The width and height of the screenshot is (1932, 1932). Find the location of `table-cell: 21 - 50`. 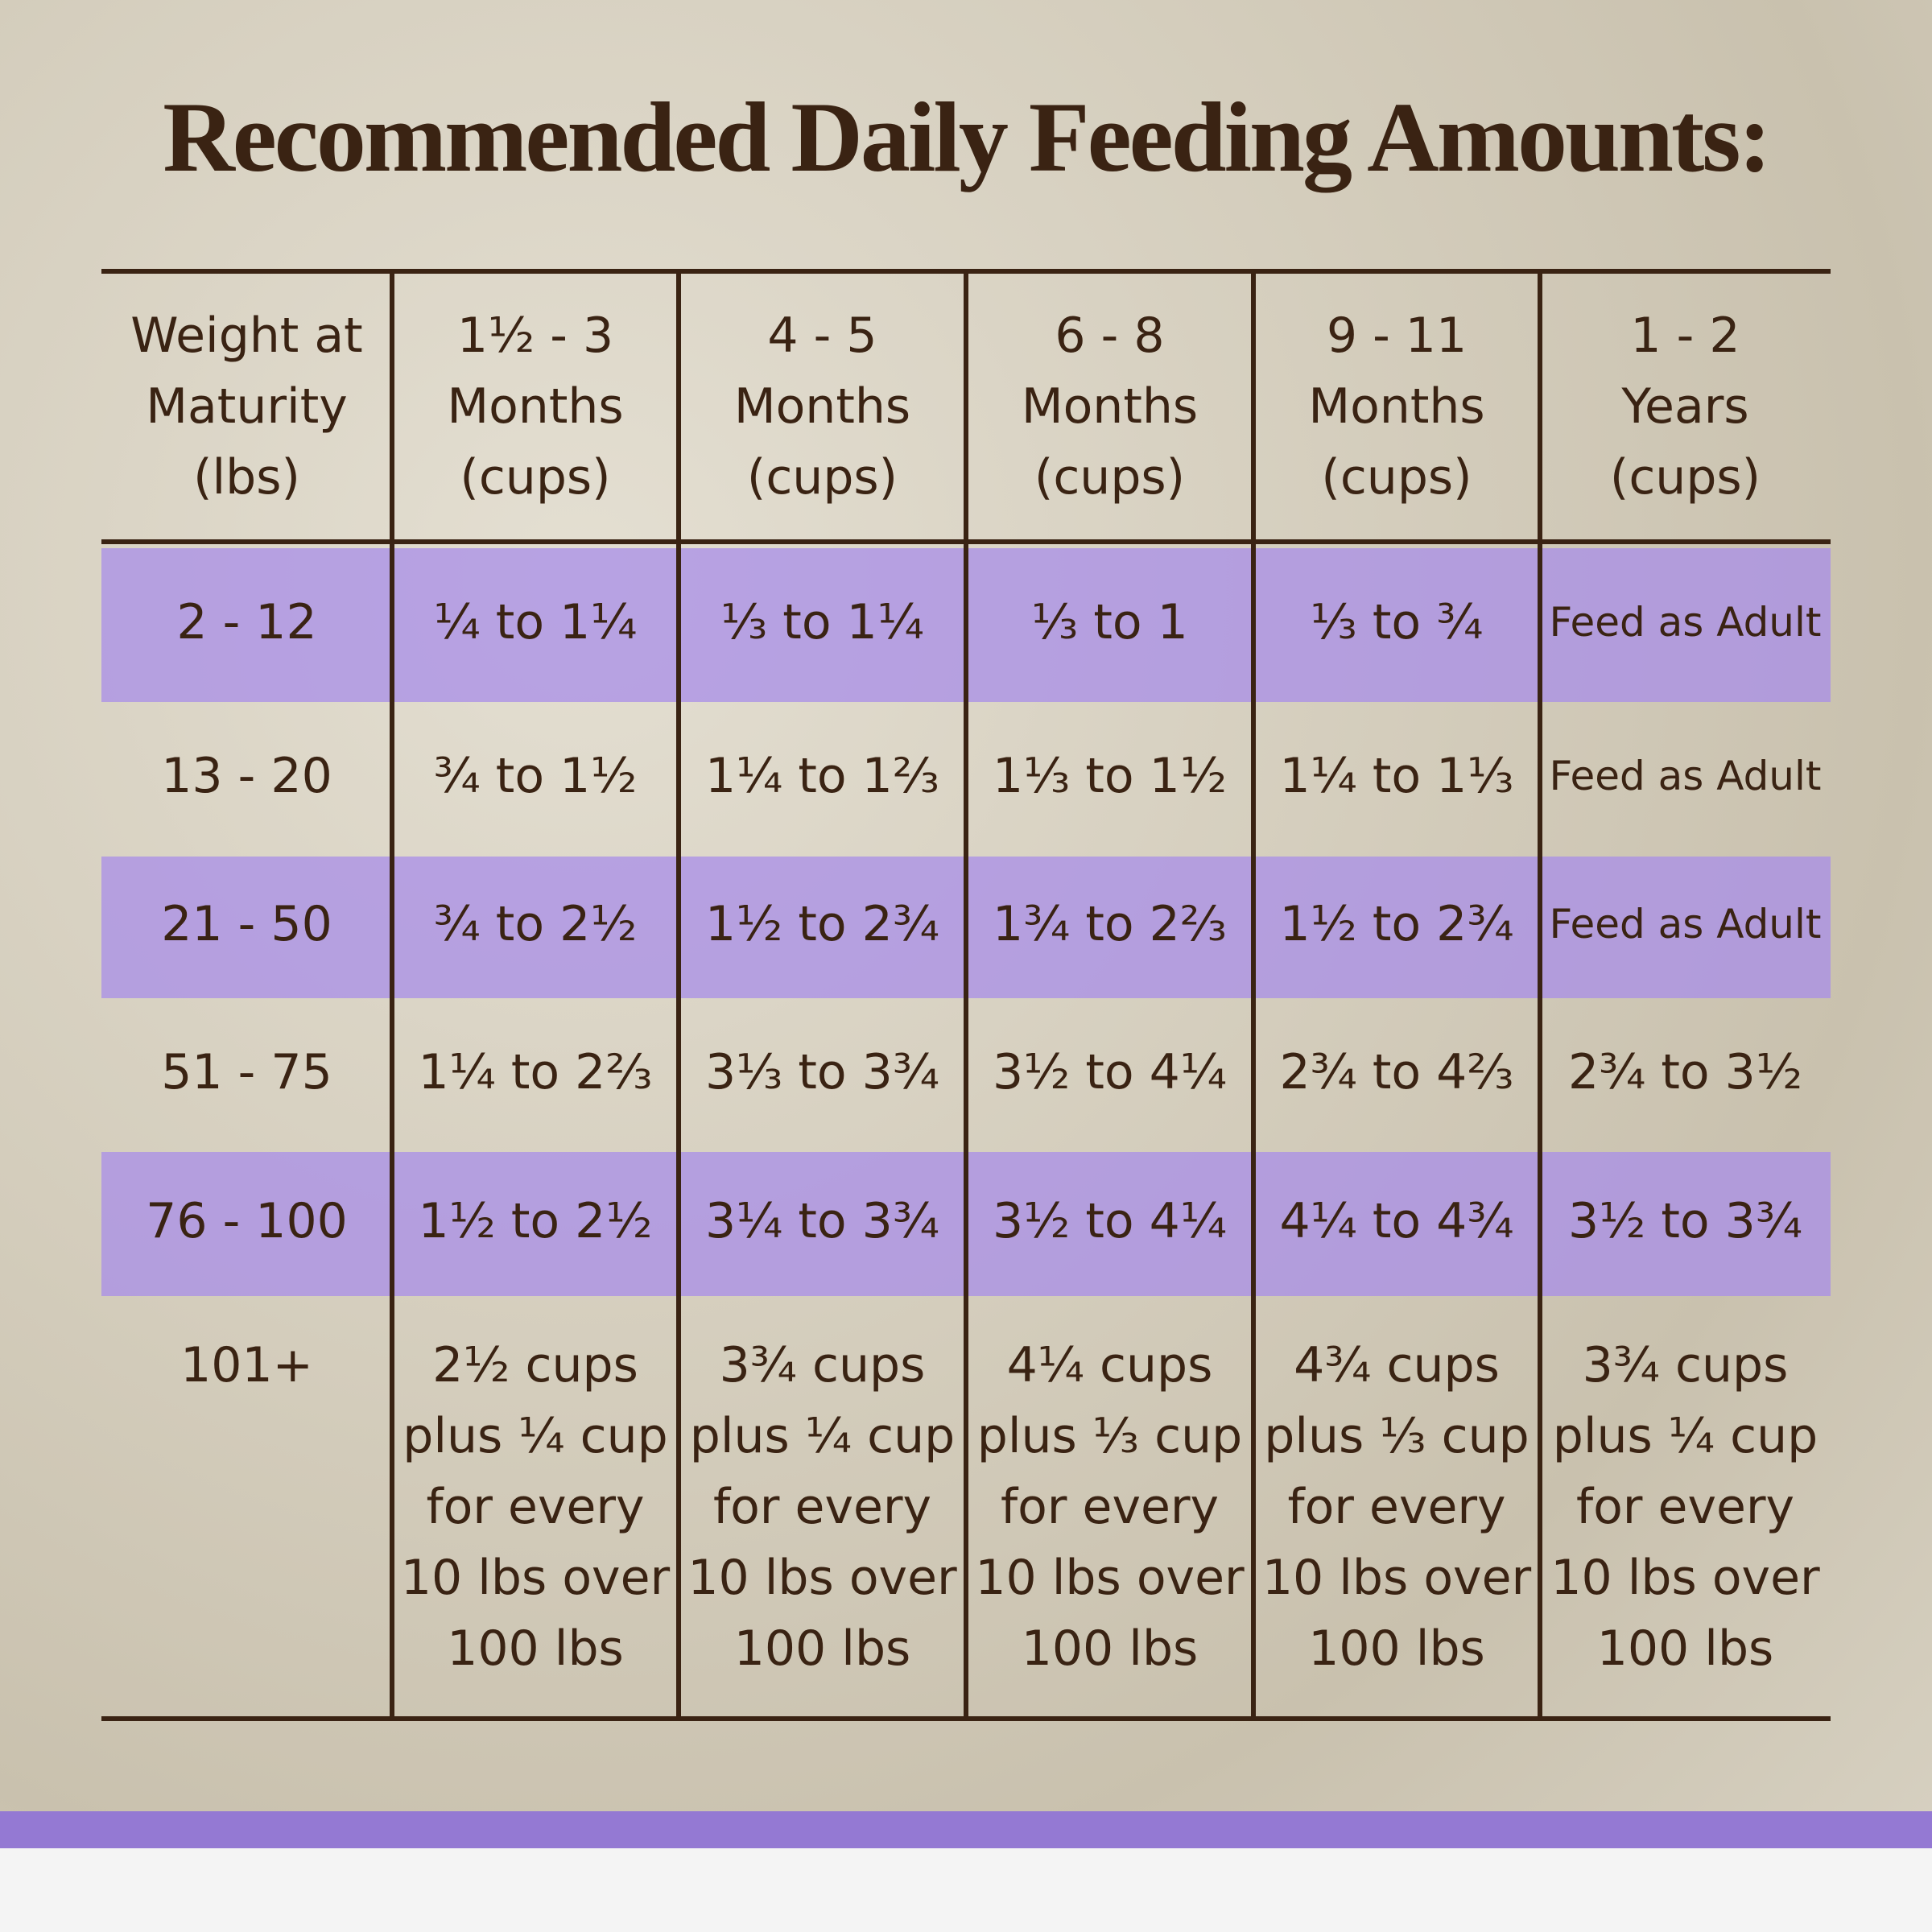

table-cell: 21 - 50 is located at coordinates (246, 924).